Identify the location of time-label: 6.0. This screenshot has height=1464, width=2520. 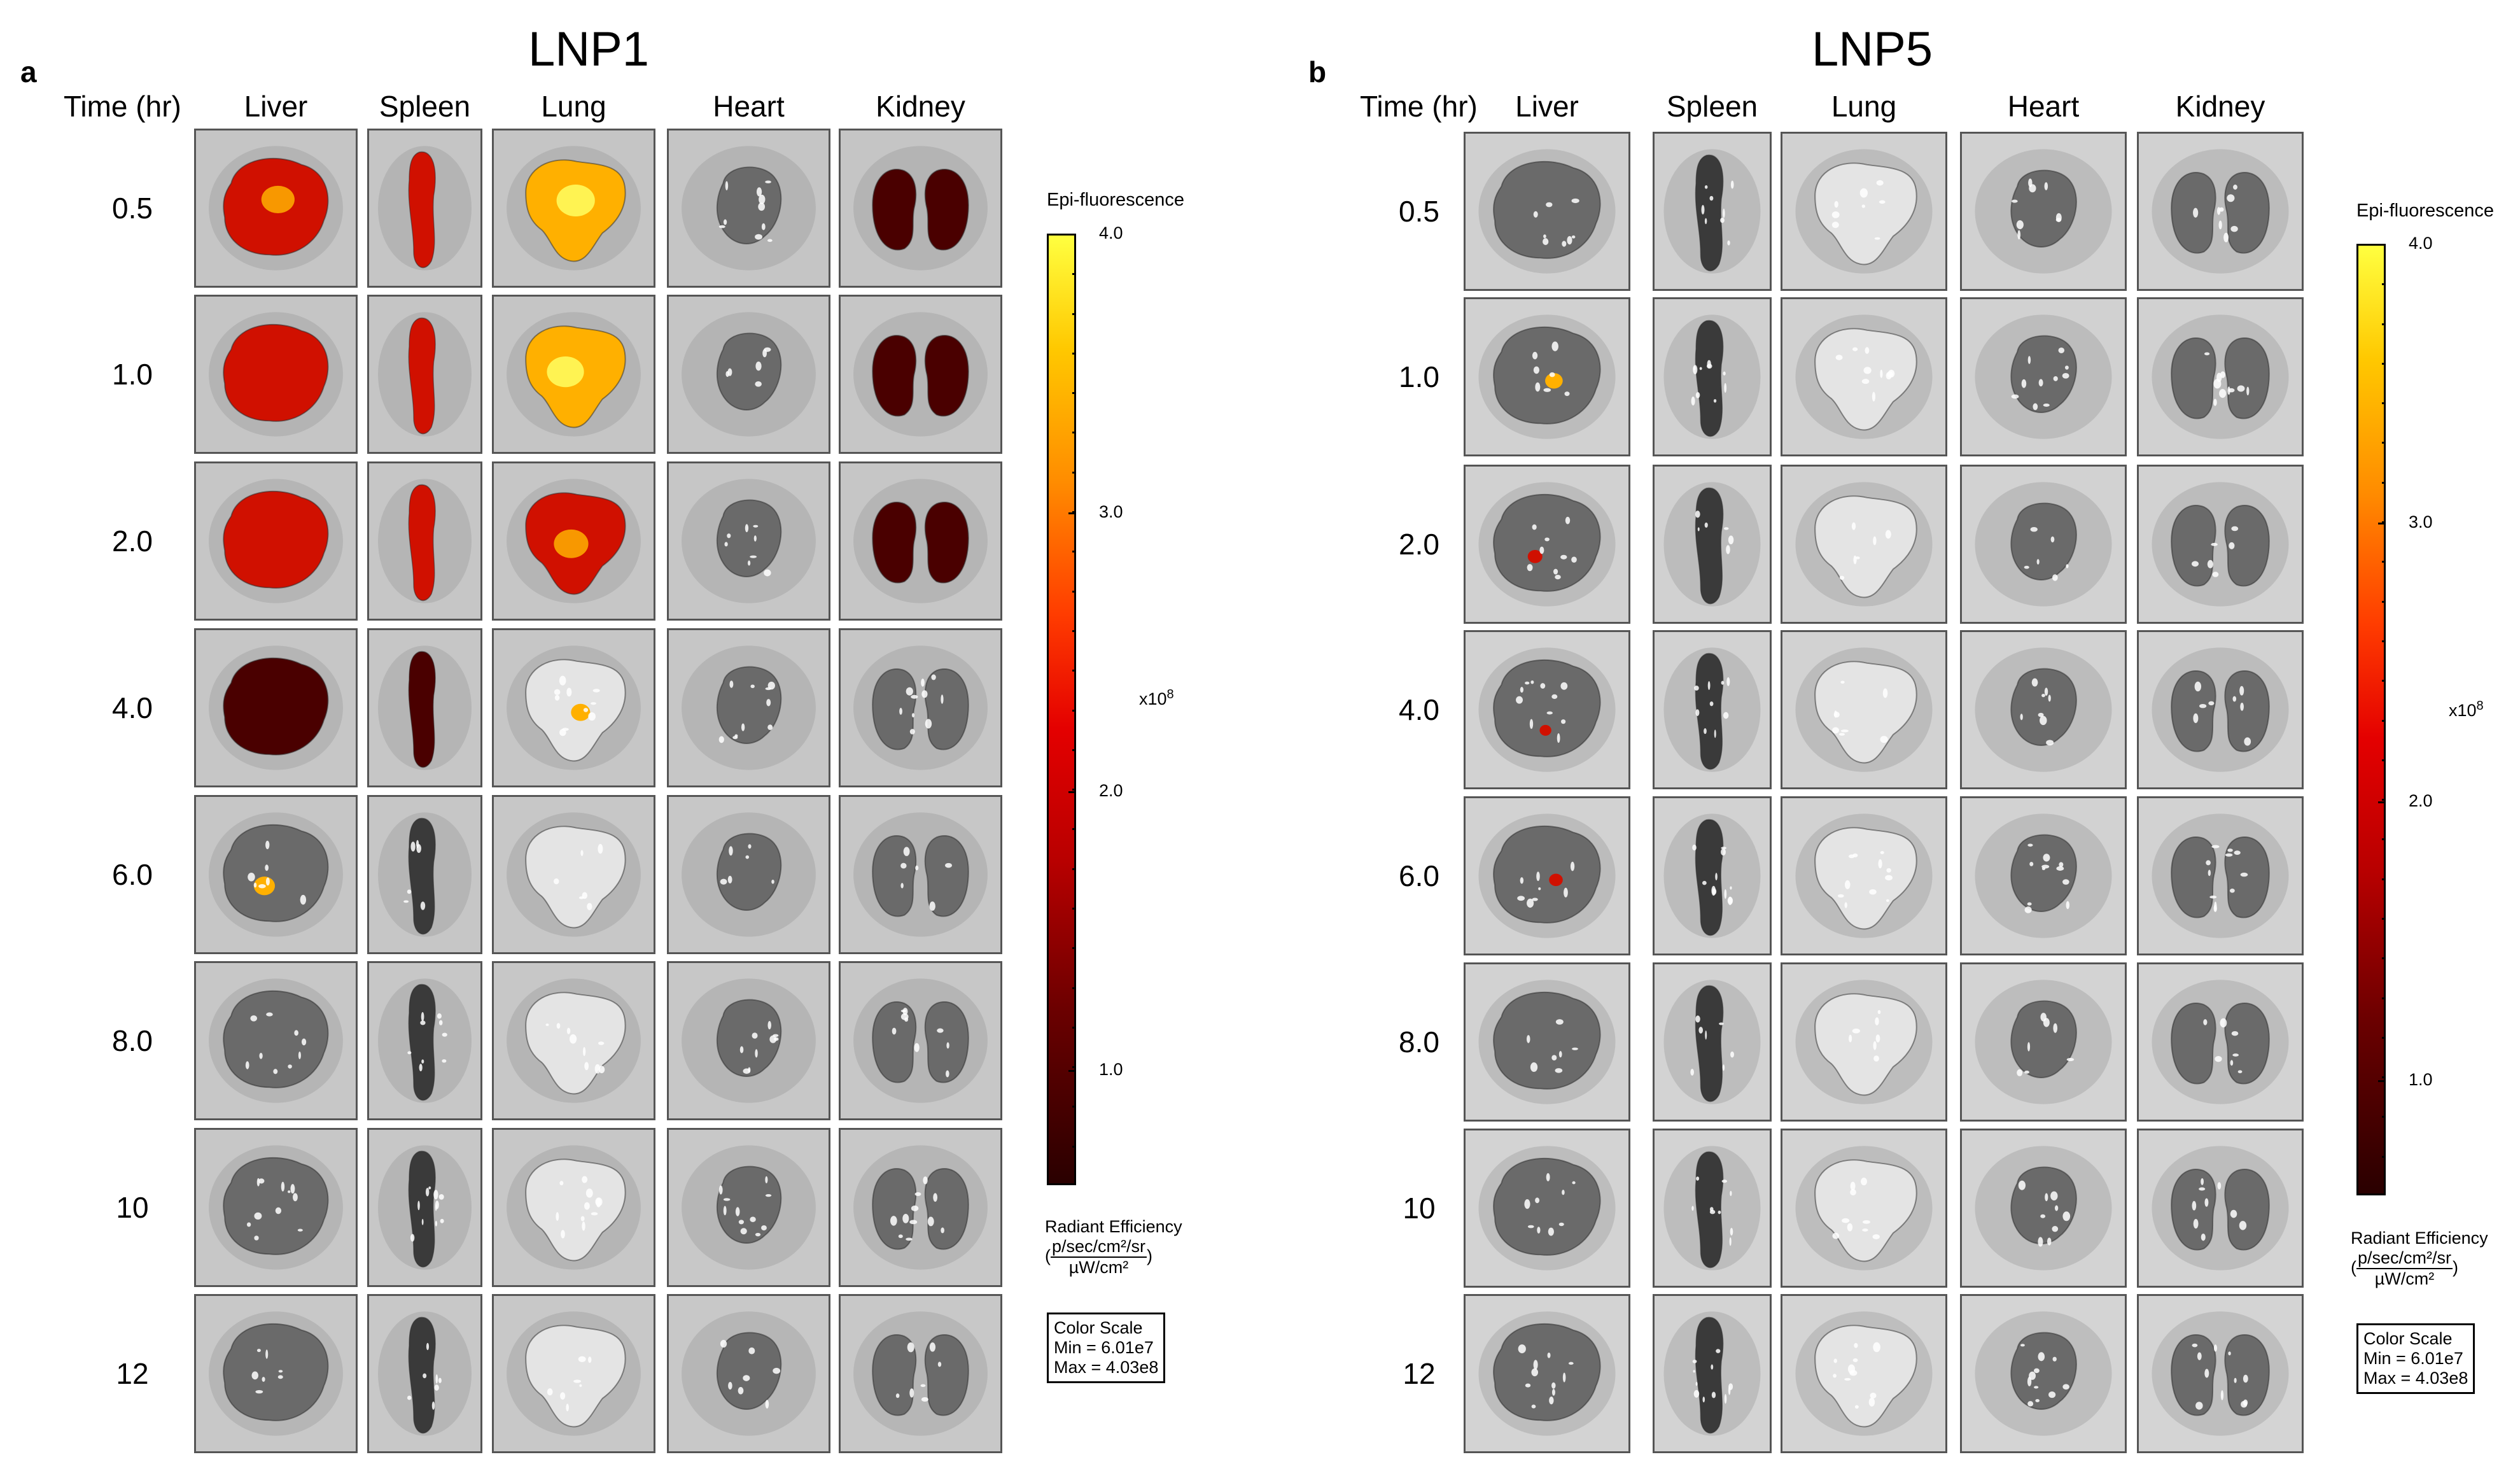
(132, 874).